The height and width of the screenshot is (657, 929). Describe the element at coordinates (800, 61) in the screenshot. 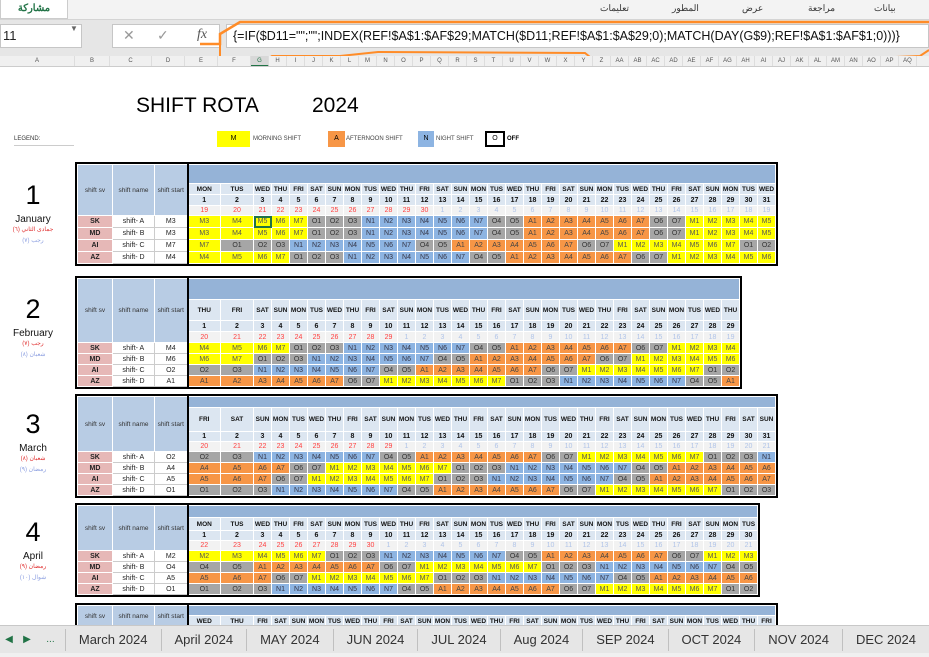

I see `column-header-ak: AK` at that location.